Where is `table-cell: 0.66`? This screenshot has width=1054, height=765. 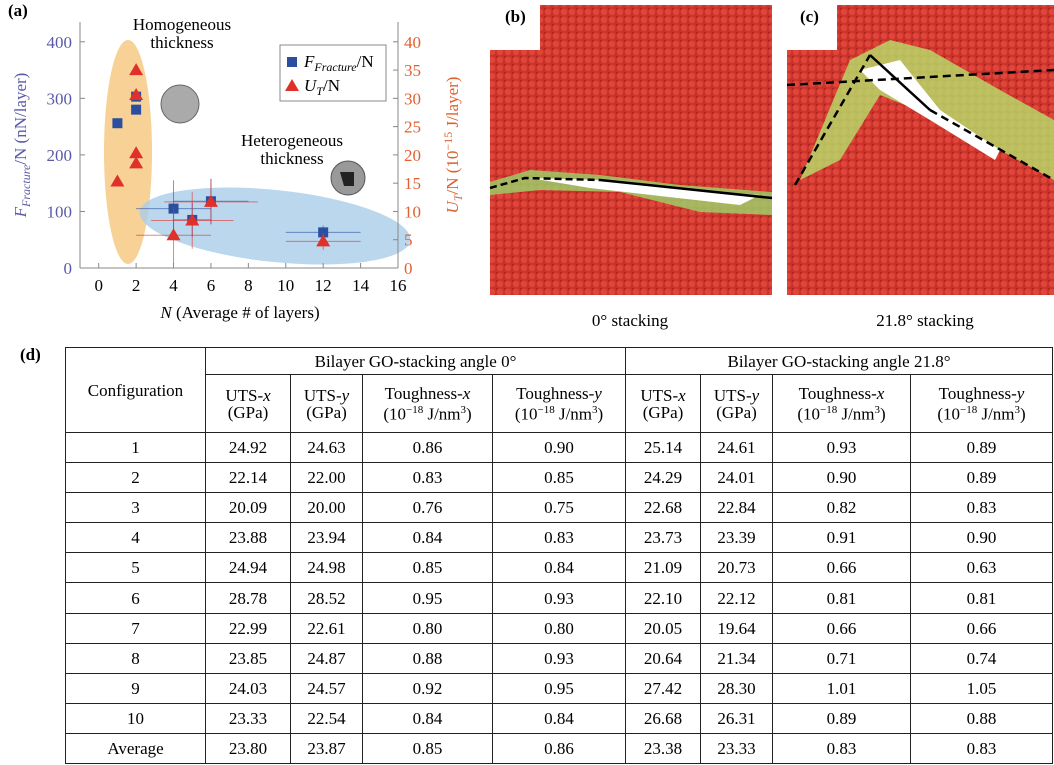
table-cell: 0.66 is located at coordinates (841, 568).